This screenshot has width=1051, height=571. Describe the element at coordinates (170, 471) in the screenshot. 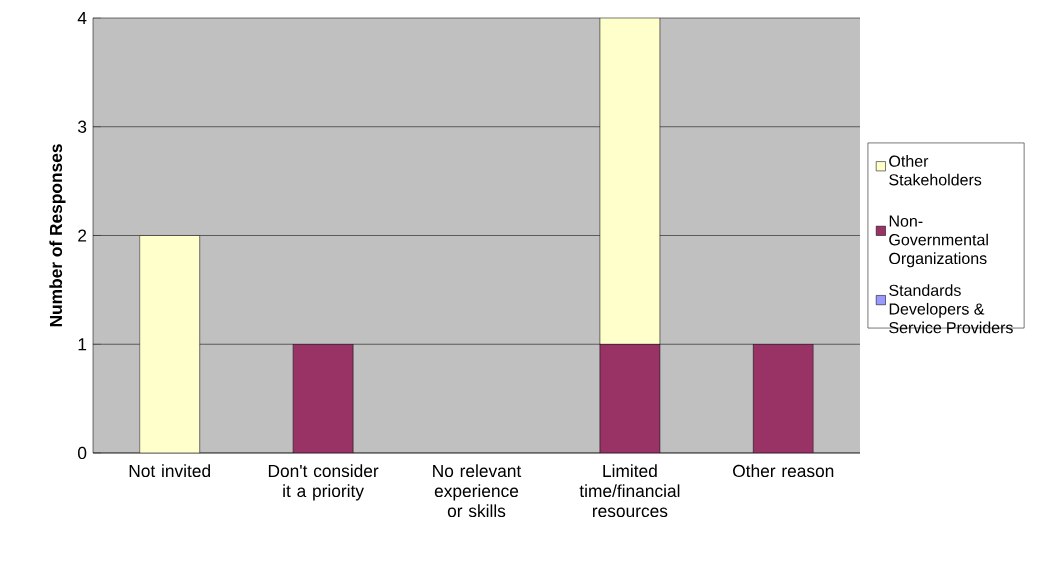

I see `x-tick-label: Not invited` at that location.